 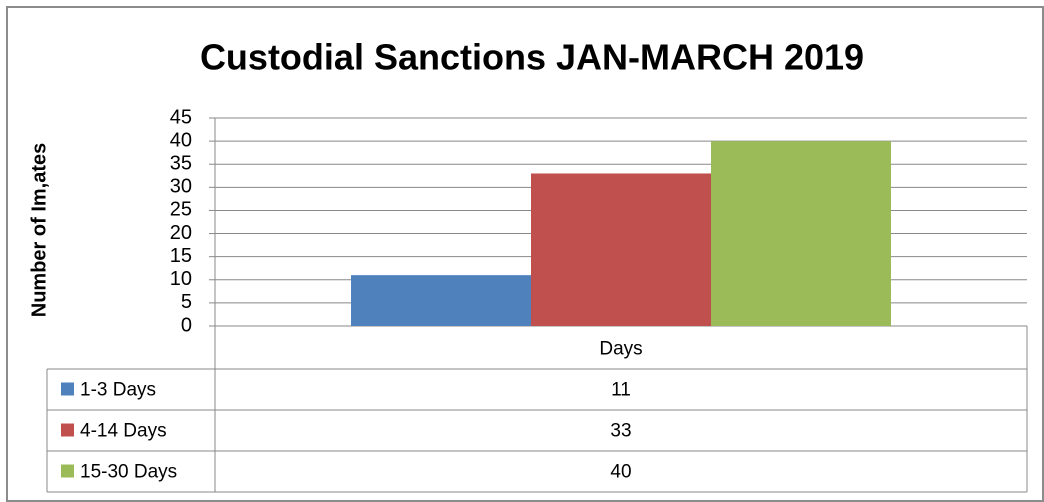 I want to click on table-value: 33, so click(x=620, y=431).